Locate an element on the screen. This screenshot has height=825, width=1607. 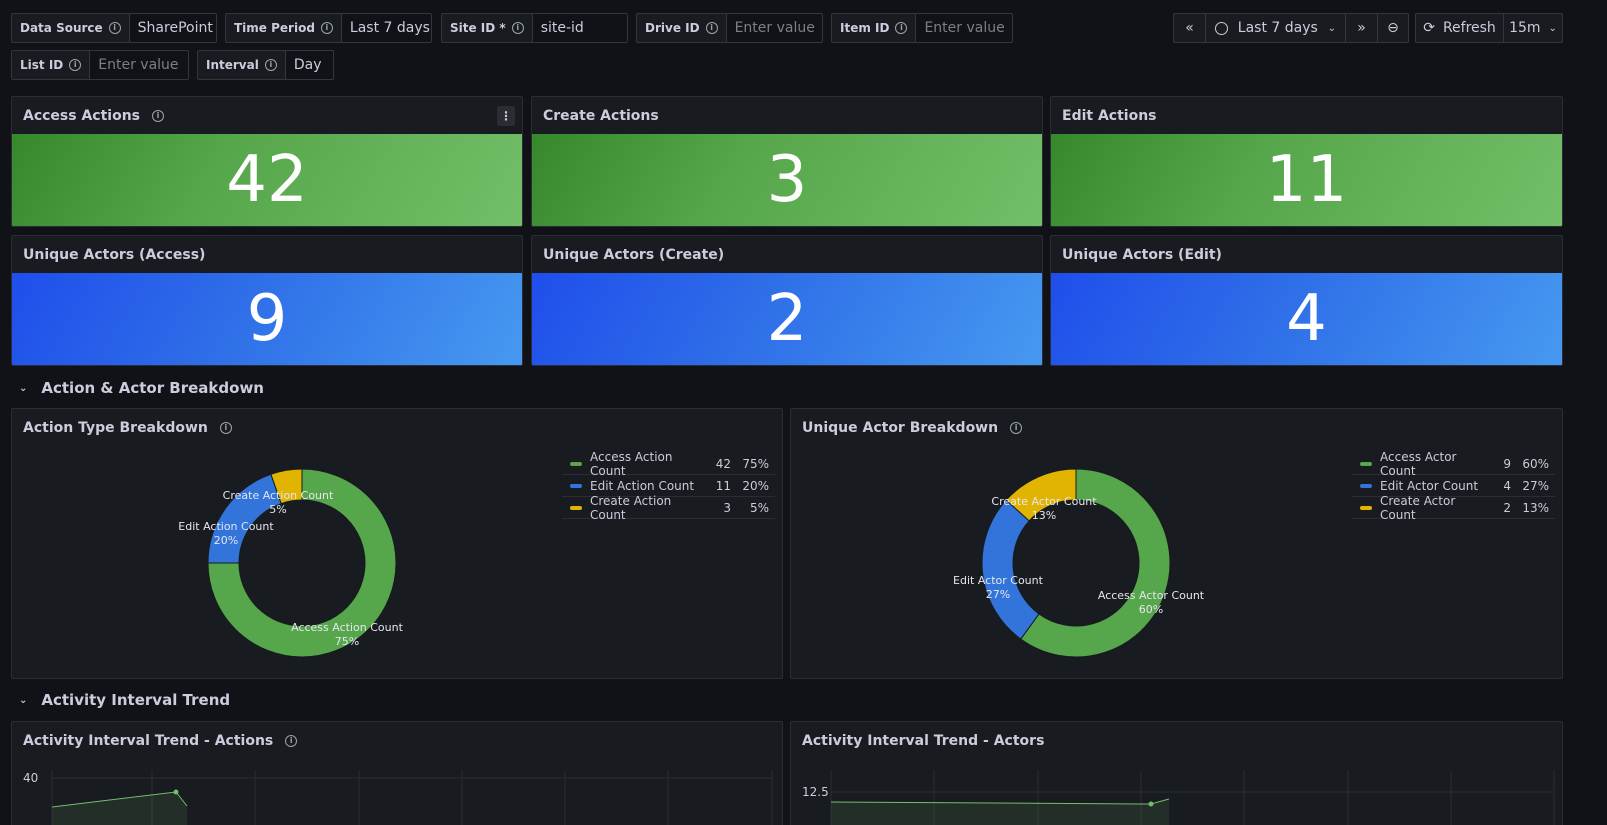
row-header-trend: ⌄ Activity Interval Trend is located at coordinates (125, 700).